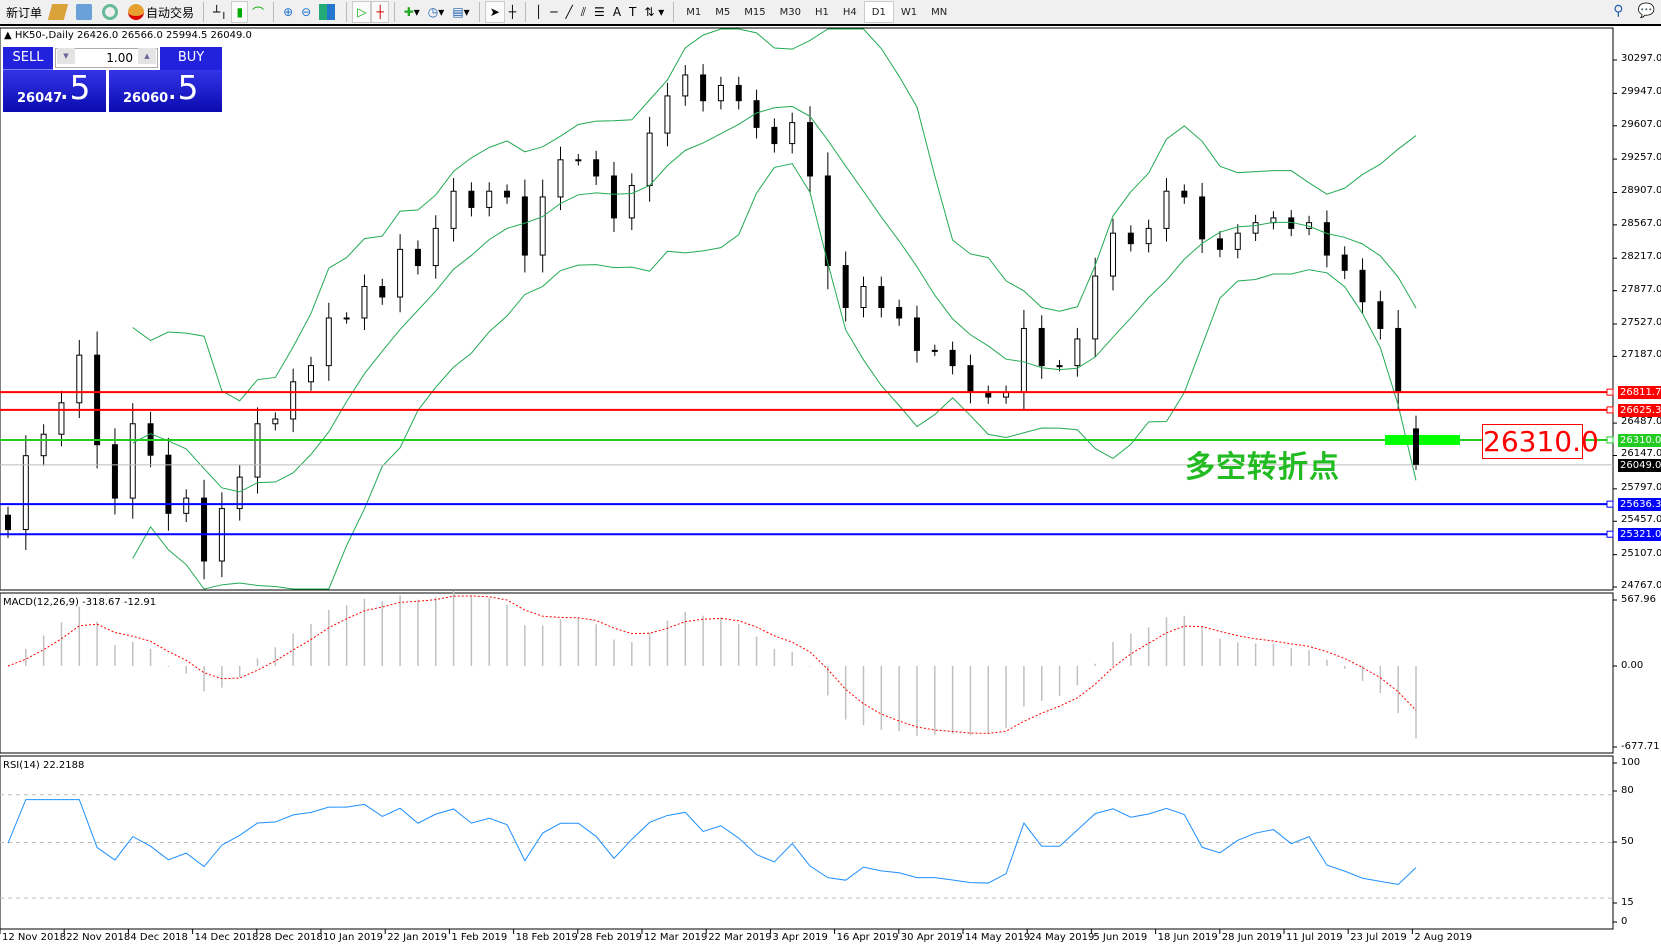 This screenshot has width=1661, height=950. I want to click on date-label: 5 Jun 2019, so click(1120, 937).